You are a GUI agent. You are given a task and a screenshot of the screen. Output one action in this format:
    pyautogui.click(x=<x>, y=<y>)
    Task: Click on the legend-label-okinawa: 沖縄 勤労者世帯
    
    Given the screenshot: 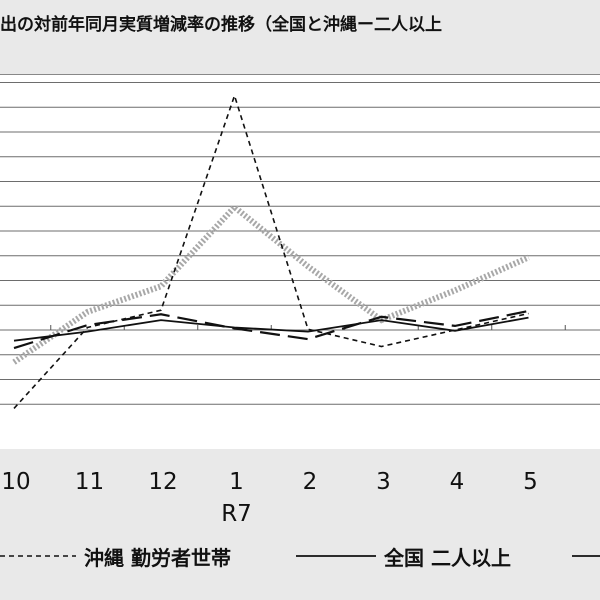 What is the action you would take?
    pyautogui.click(x=157, y=558)
    